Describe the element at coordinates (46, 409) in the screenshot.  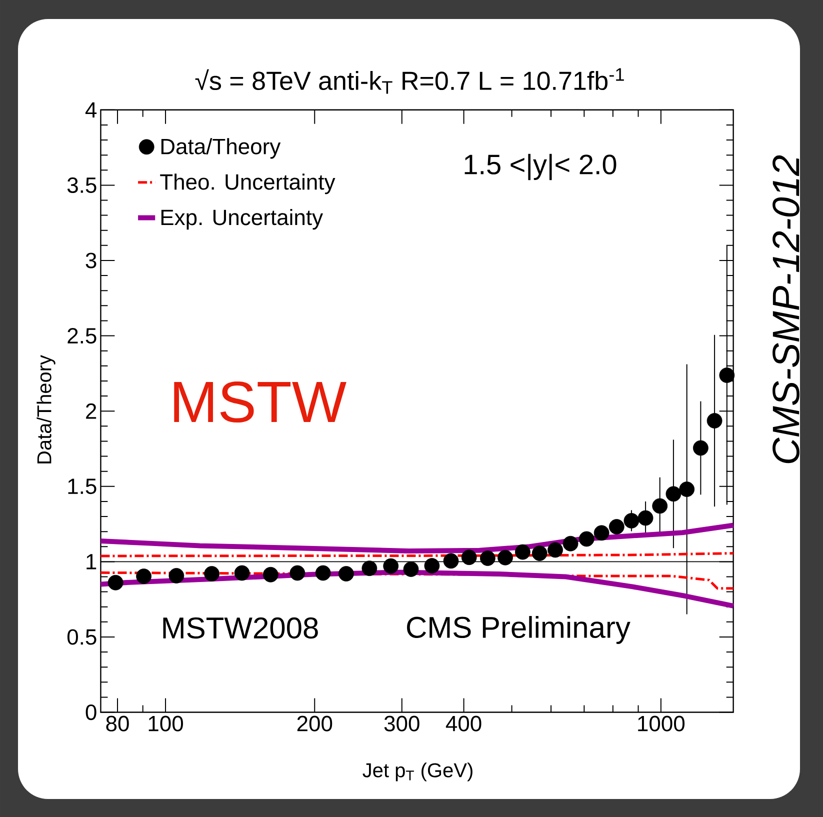
I see `y-axis-title: Data/Theory` at that location.